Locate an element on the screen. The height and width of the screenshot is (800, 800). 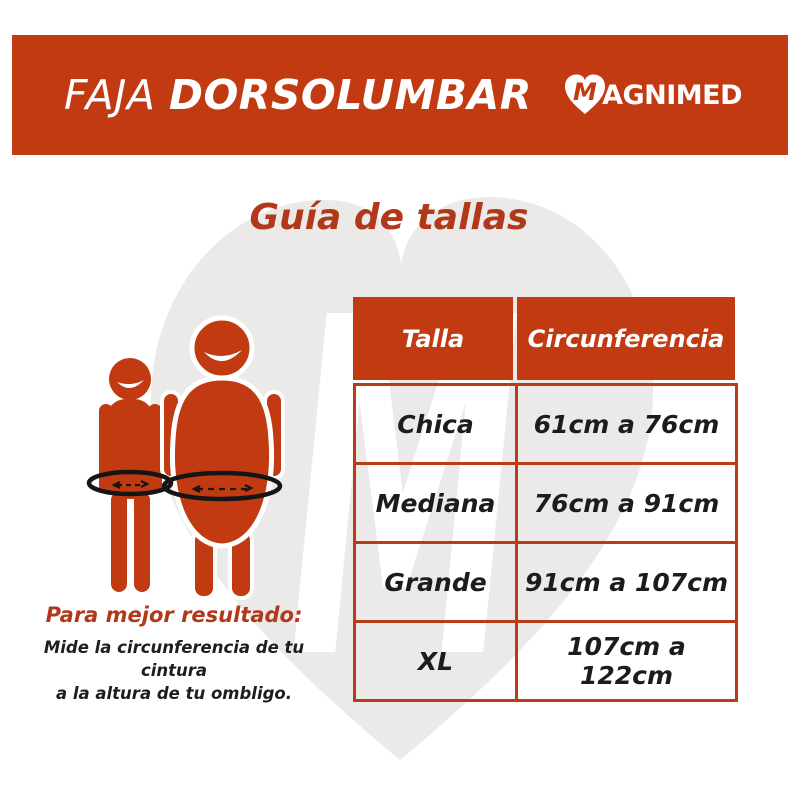
size-cell-talla: XL is located at coordinates (435, 661).